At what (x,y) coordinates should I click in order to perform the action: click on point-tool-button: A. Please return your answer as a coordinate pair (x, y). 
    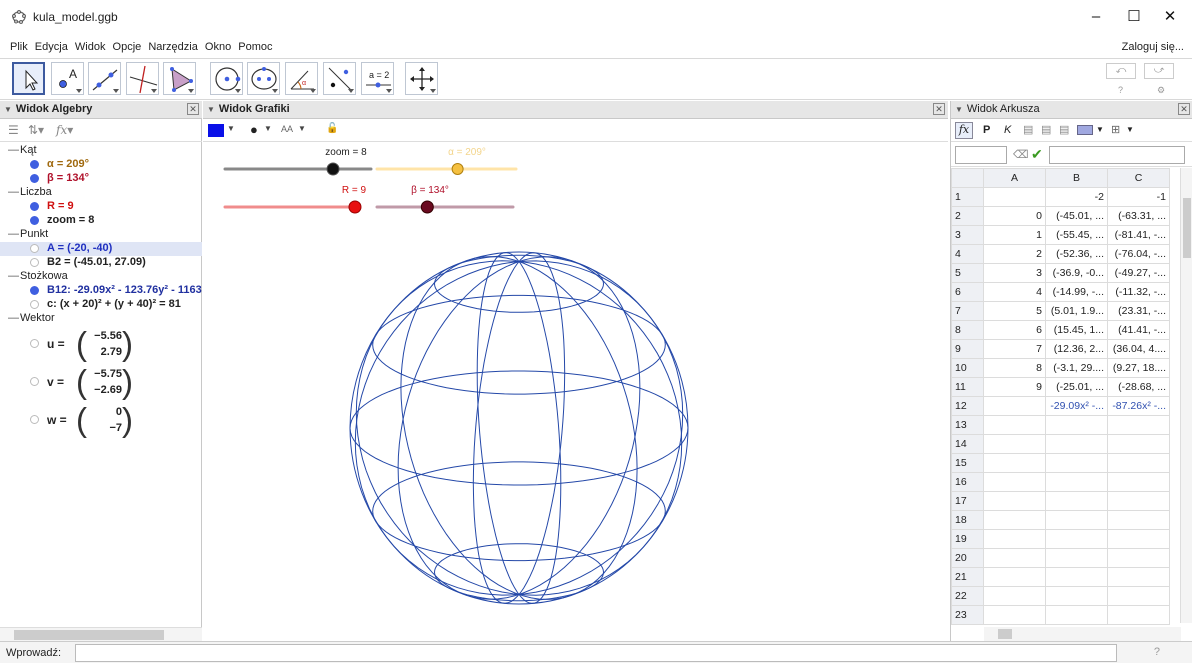
    Looking at the image, I should click on (67, 78).